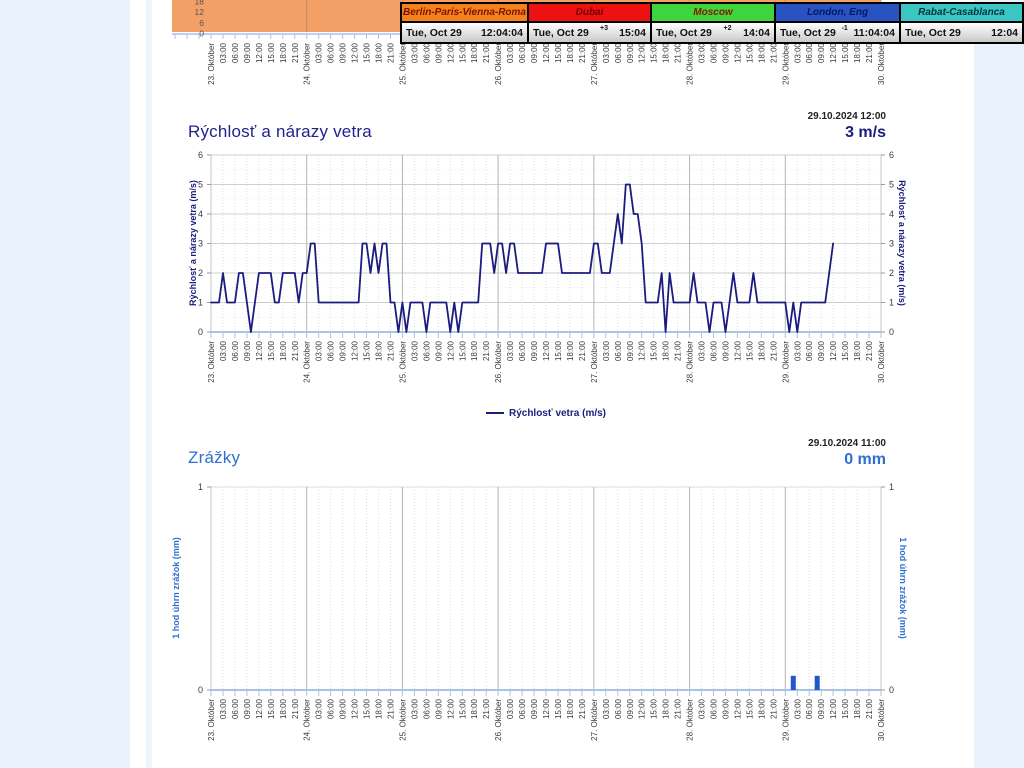 This screenshot has height=768, width=1024. I want to click on left-gutter-band, so click(138, 384).